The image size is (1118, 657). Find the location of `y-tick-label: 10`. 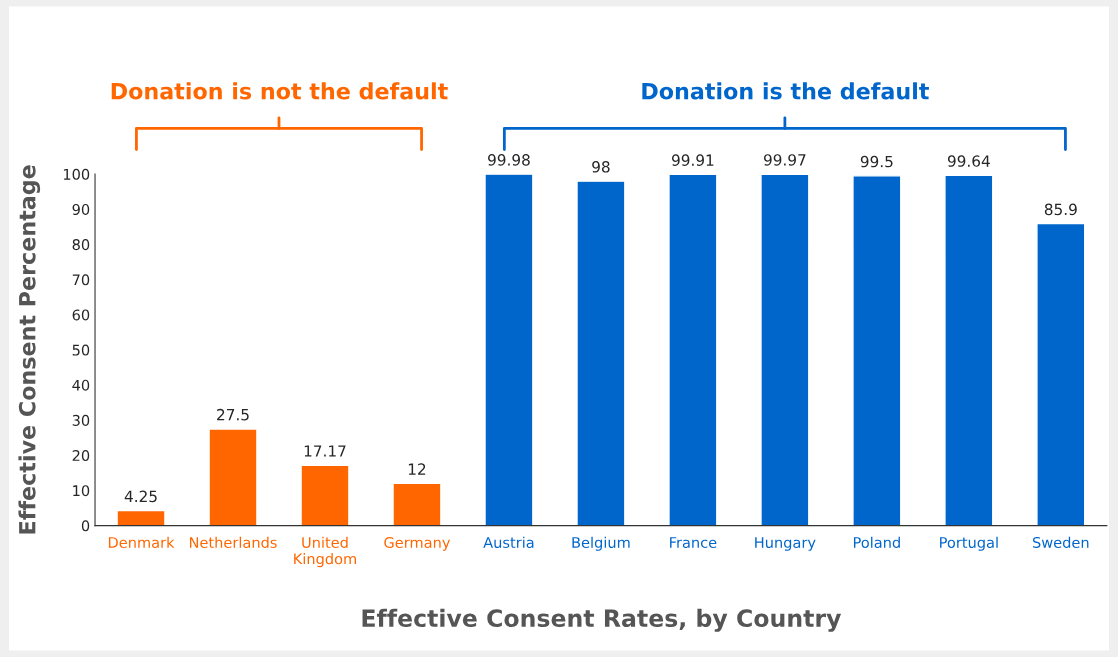

y-tick-label: 10 is located at coordinates (81, 491).